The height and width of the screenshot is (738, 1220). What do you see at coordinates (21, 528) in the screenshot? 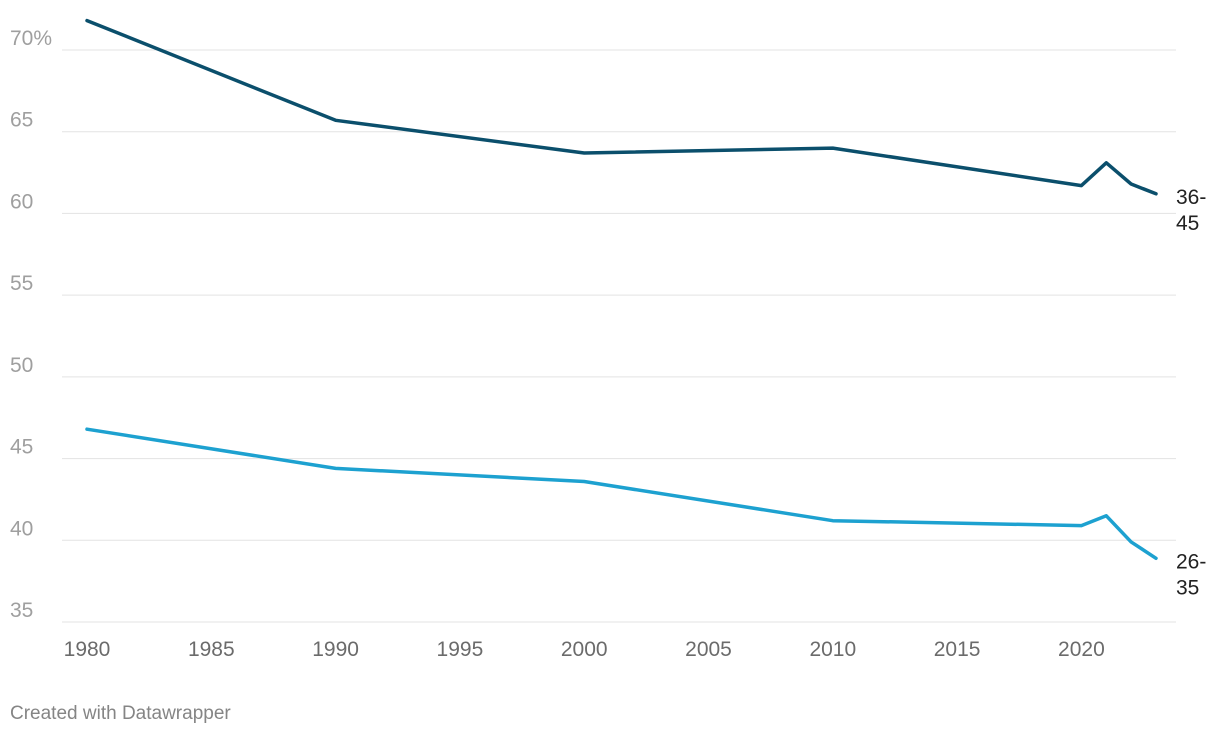
I see `y-tick-label: 40` at bounding box center [21, 528].